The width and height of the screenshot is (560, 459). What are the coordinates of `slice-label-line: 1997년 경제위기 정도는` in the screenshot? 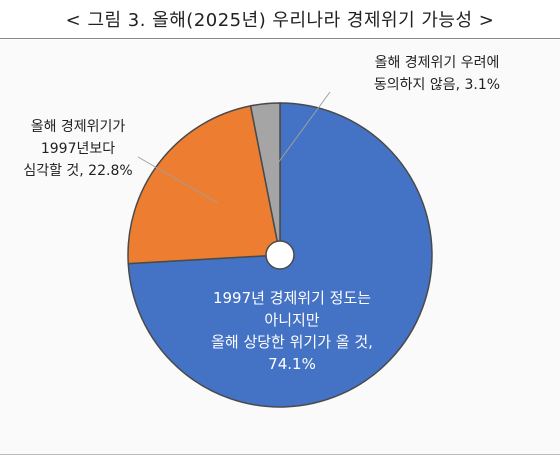 It's located at (292, 298).